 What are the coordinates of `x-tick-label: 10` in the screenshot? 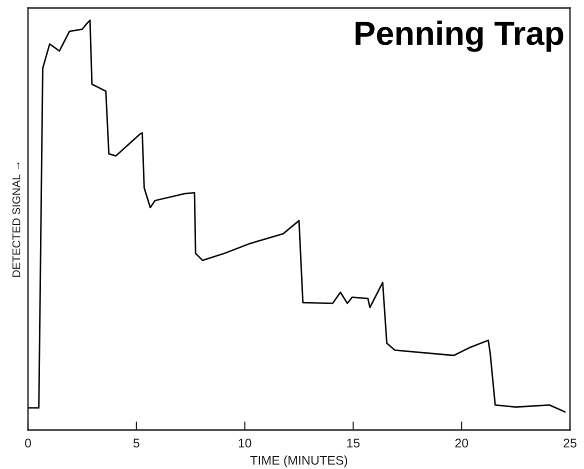 It's located at (245, 443).